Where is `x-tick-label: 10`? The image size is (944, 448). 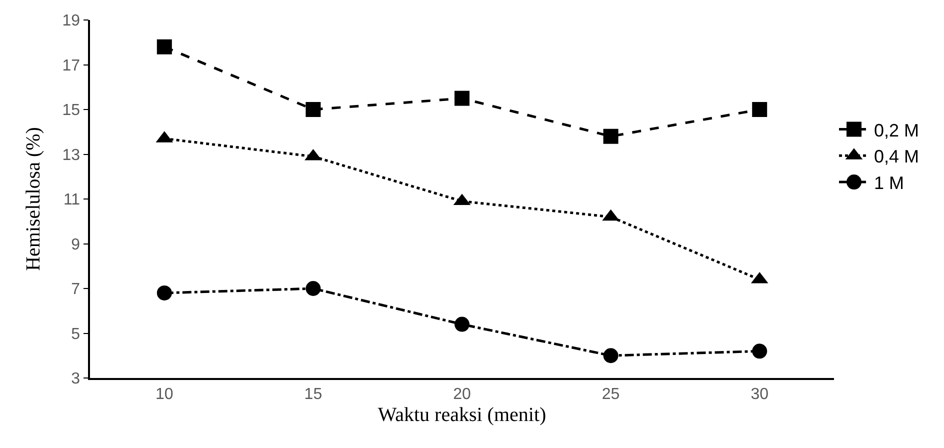
x-tick-label: 10 is located at coordinates (165, 394).